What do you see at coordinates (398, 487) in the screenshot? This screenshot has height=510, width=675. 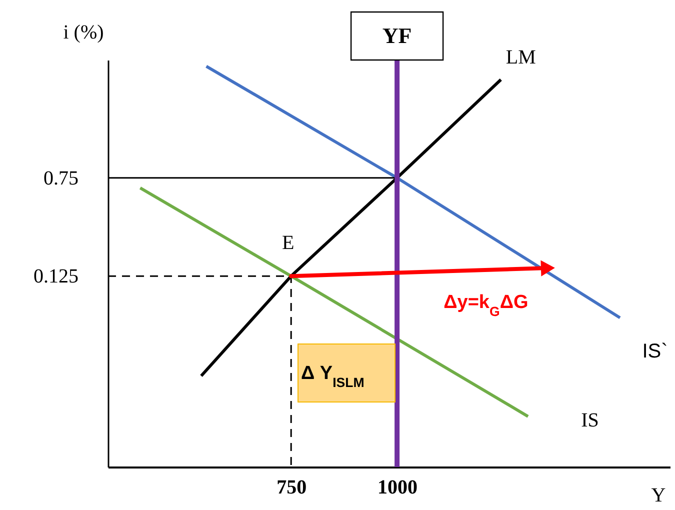 I see `x-tick-label: 1000` at bounding box center [398, 487].